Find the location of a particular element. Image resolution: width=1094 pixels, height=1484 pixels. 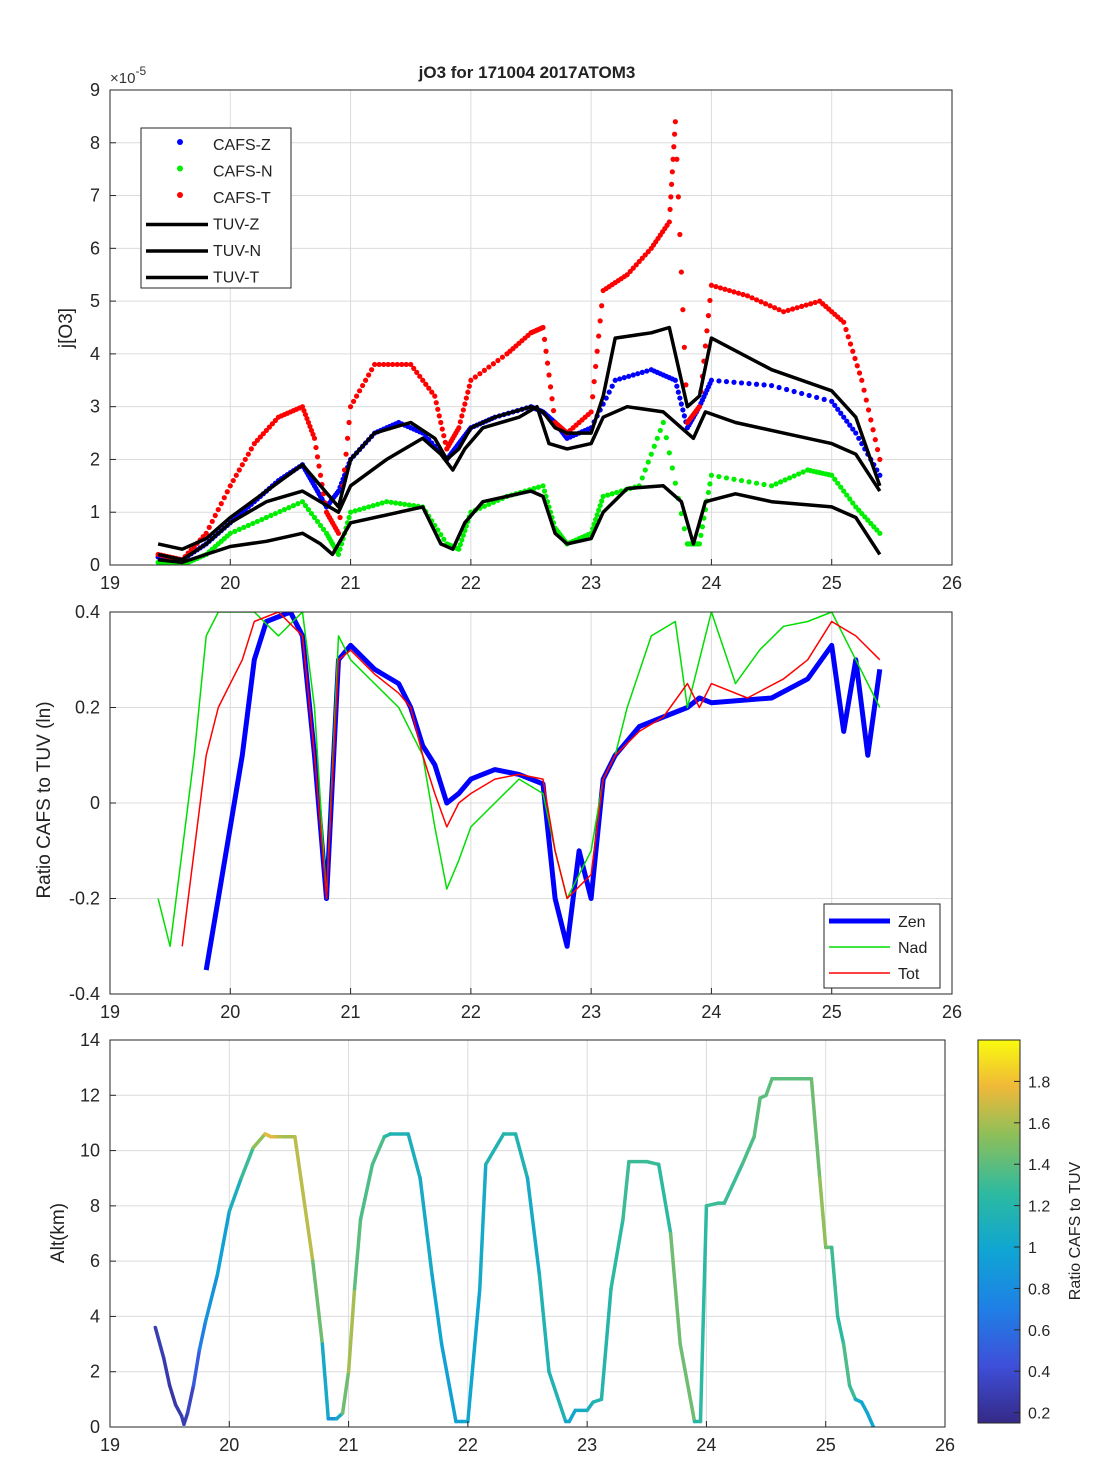

colorbar-gradient is located at coordinates (999, 1231).